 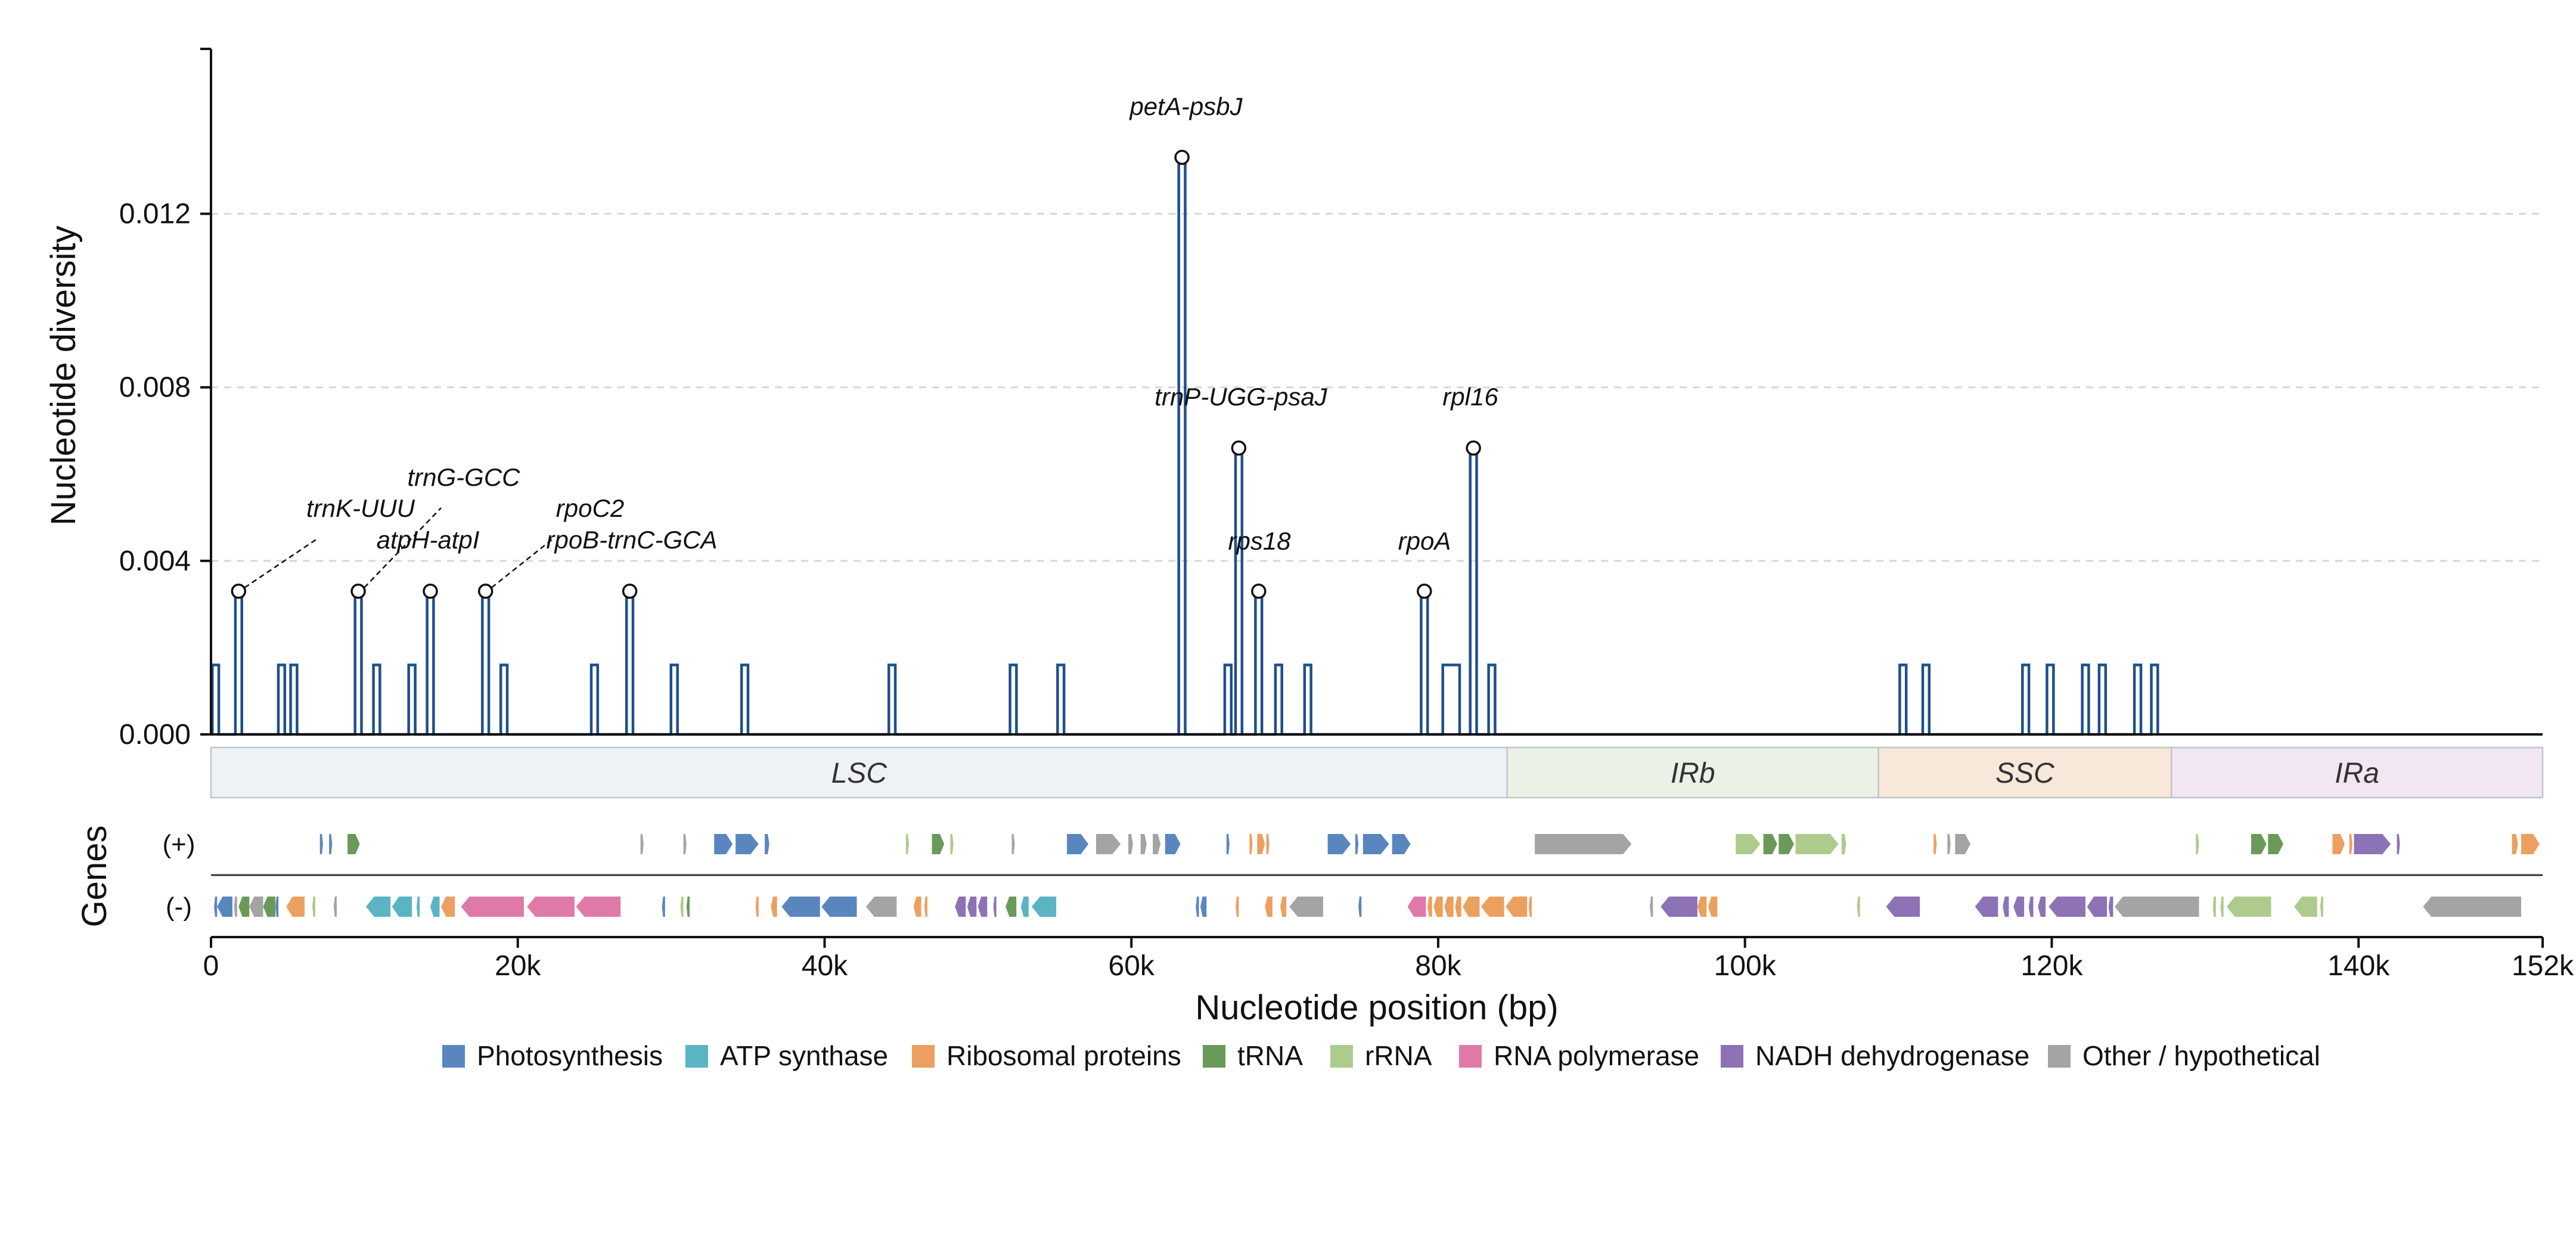 I want to click on gene-tracks: (+) (-), so click(x=1353, y=876).